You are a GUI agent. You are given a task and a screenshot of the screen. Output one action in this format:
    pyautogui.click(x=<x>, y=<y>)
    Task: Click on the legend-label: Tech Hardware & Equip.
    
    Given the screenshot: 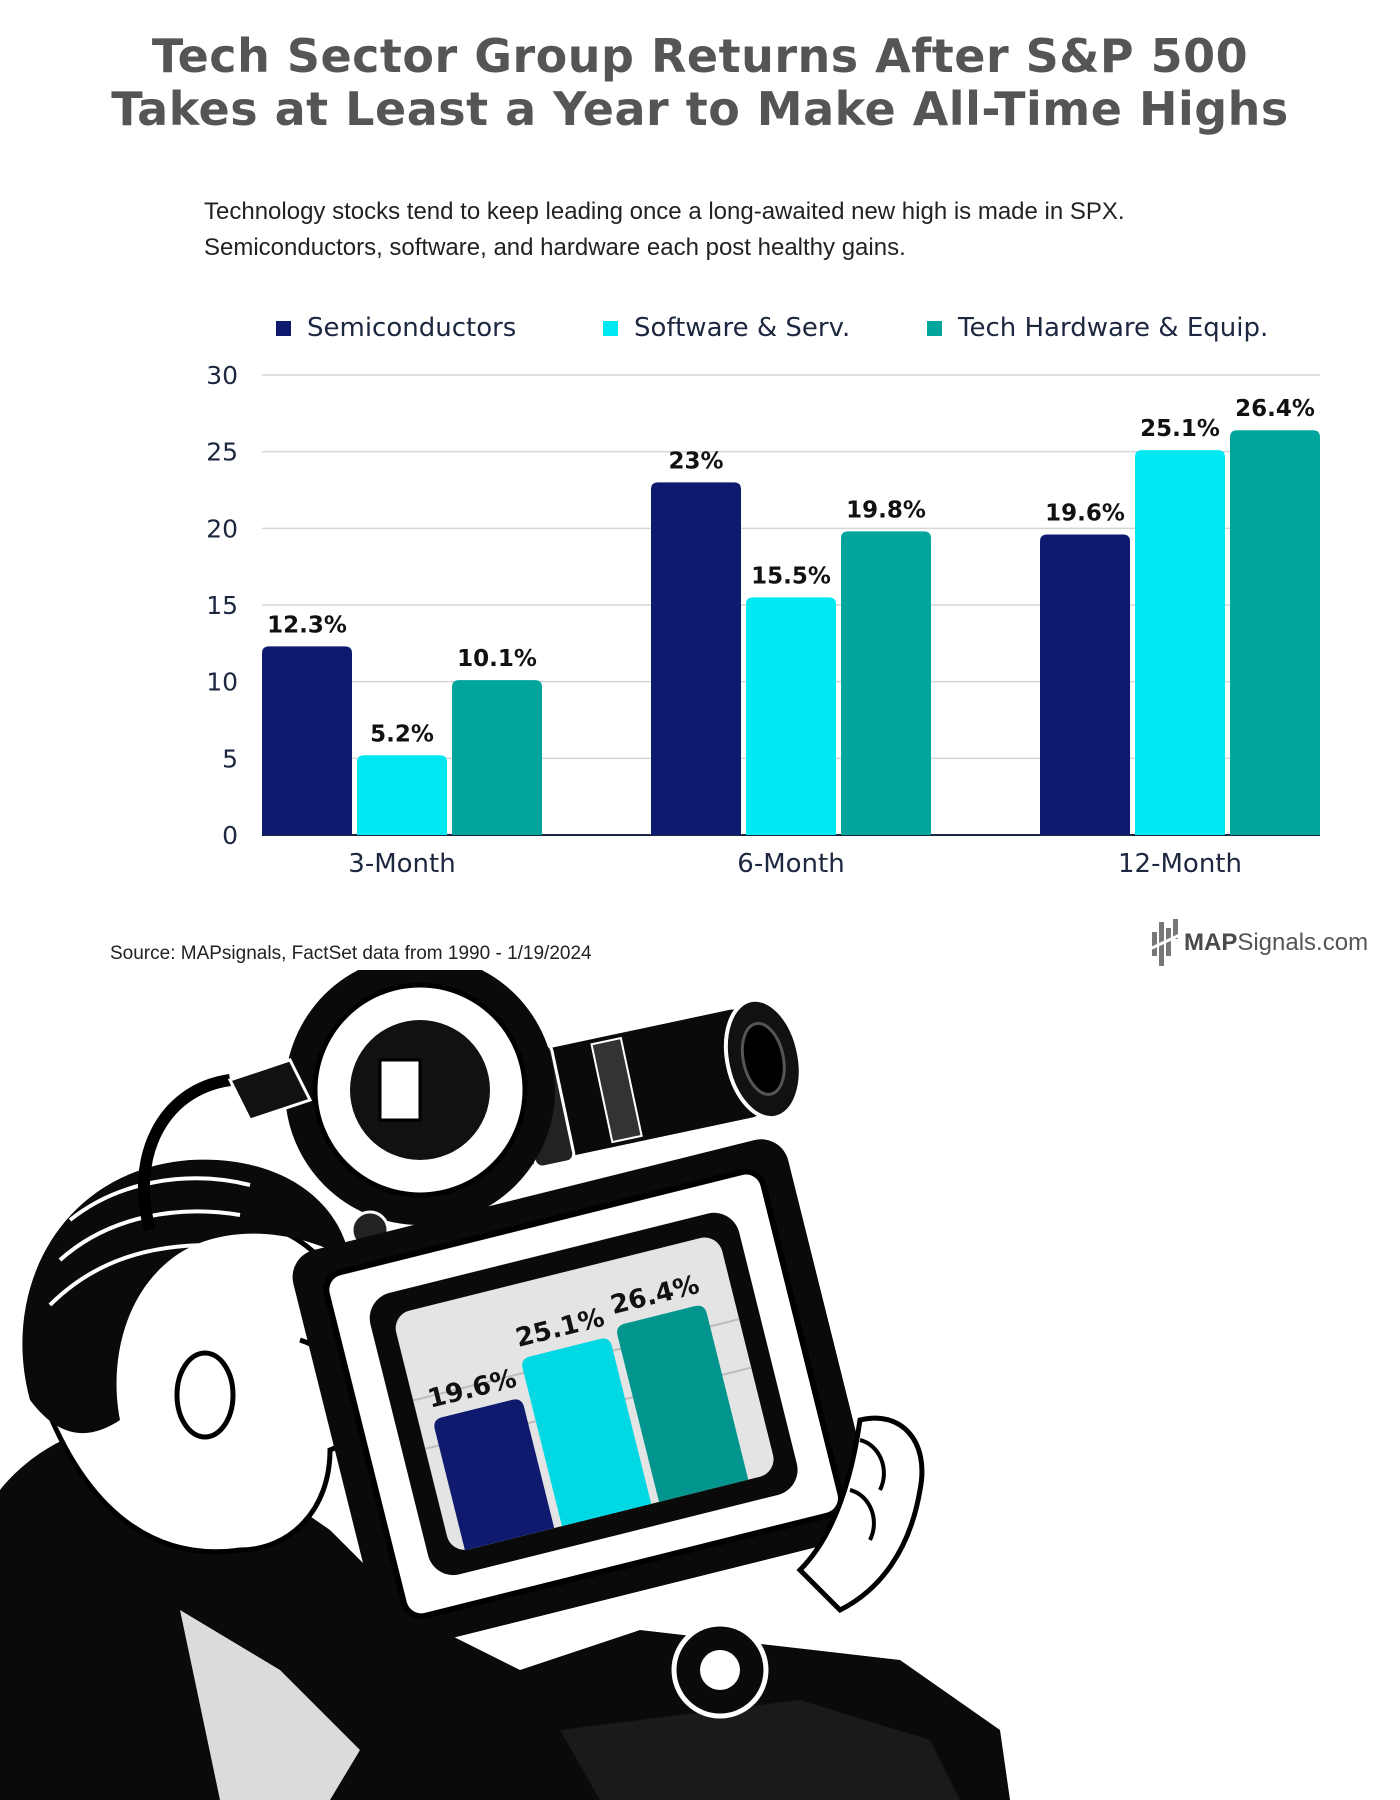 What is the action you would take?
    pyautogui.click(x=1113, y=328)
    